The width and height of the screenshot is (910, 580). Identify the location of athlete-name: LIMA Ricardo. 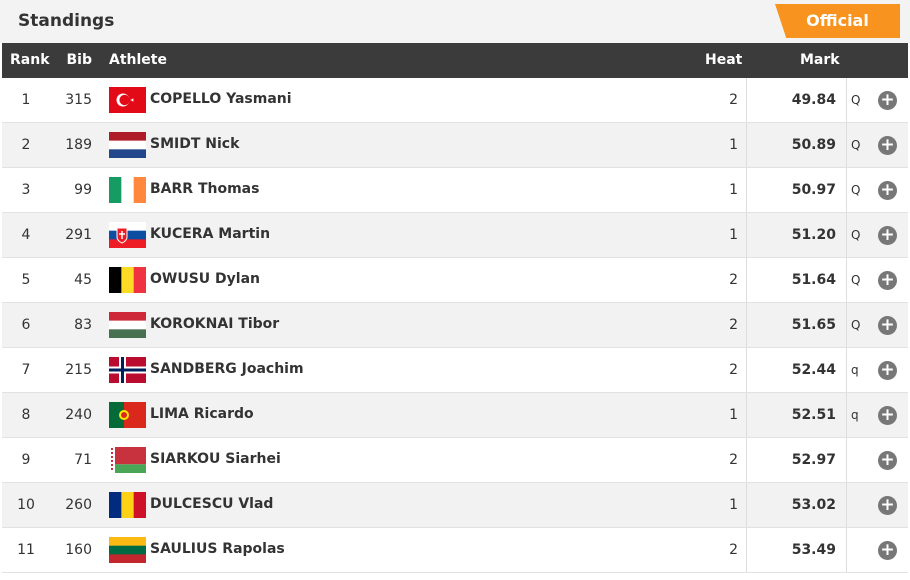
(202, 414).